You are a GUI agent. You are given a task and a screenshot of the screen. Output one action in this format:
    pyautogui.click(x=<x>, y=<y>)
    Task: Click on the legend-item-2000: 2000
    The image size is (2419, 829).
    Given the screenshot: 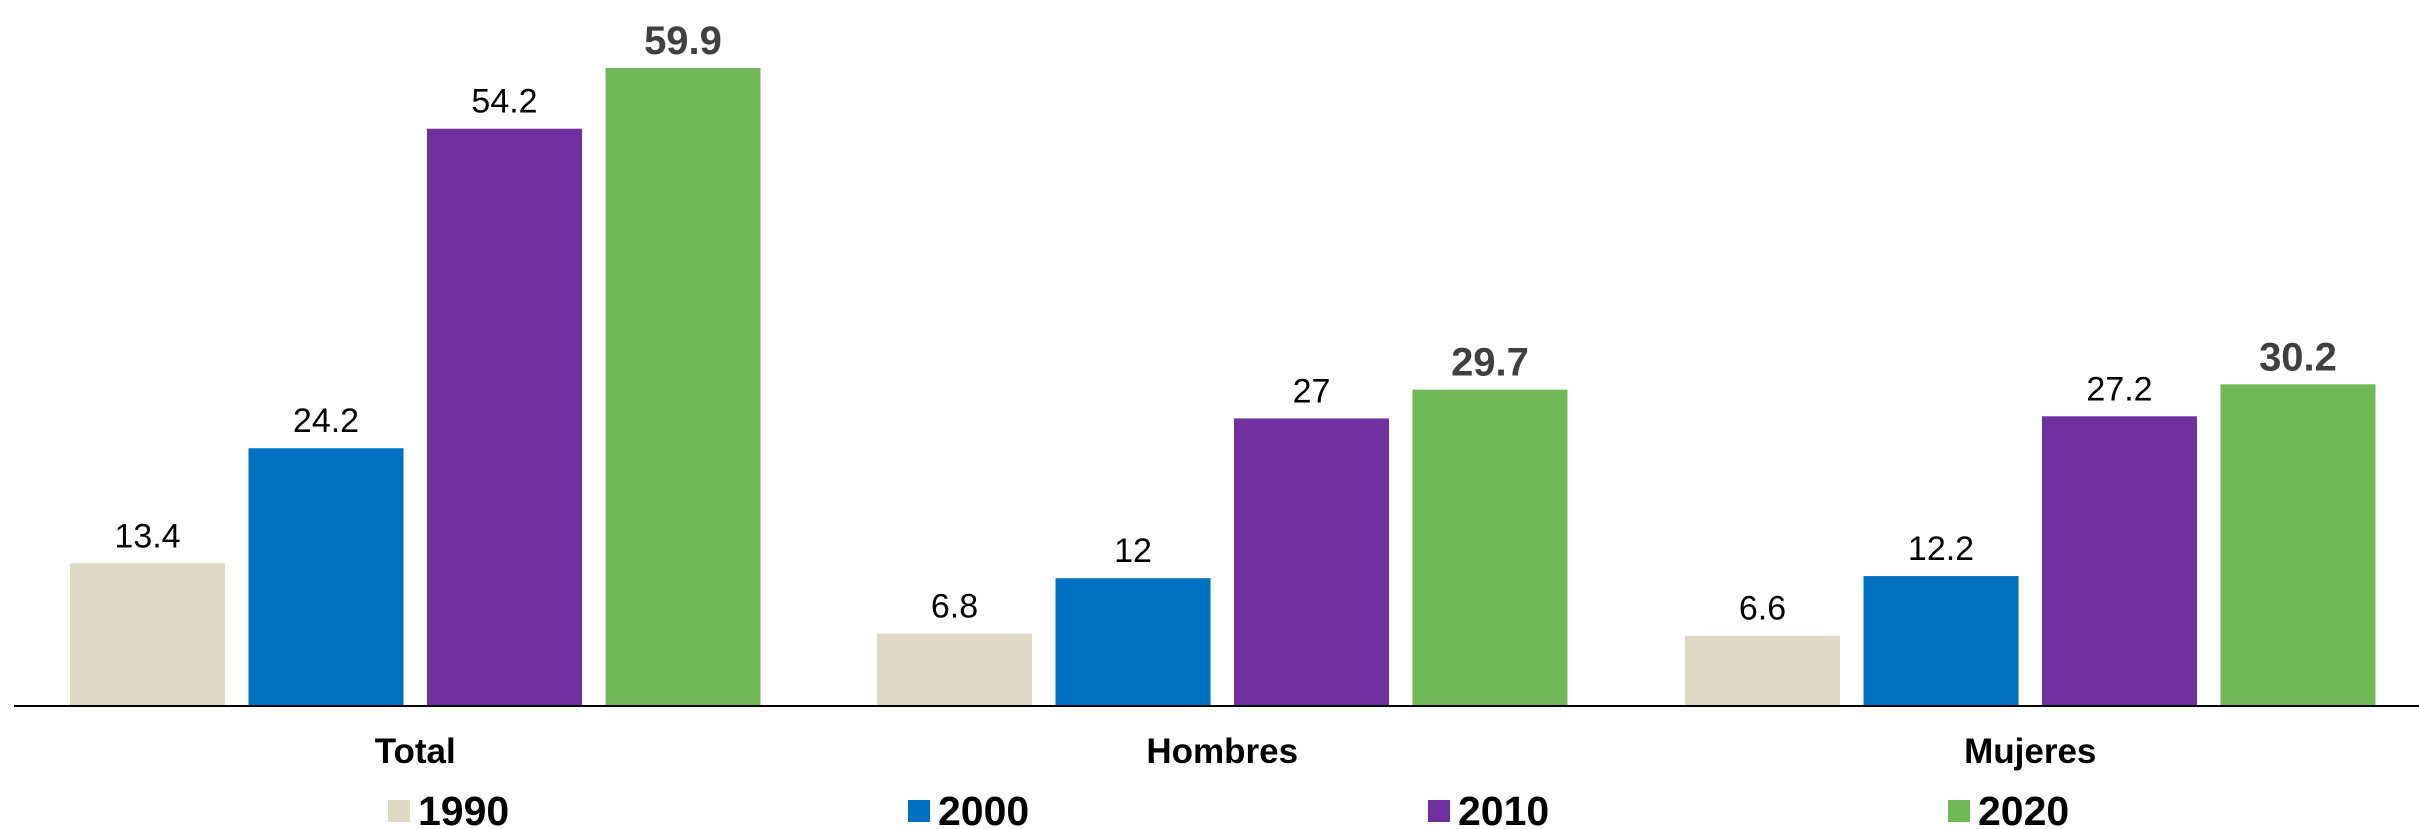 What is the action you would take?
    pyautogui.click(x=968, y=808)
    